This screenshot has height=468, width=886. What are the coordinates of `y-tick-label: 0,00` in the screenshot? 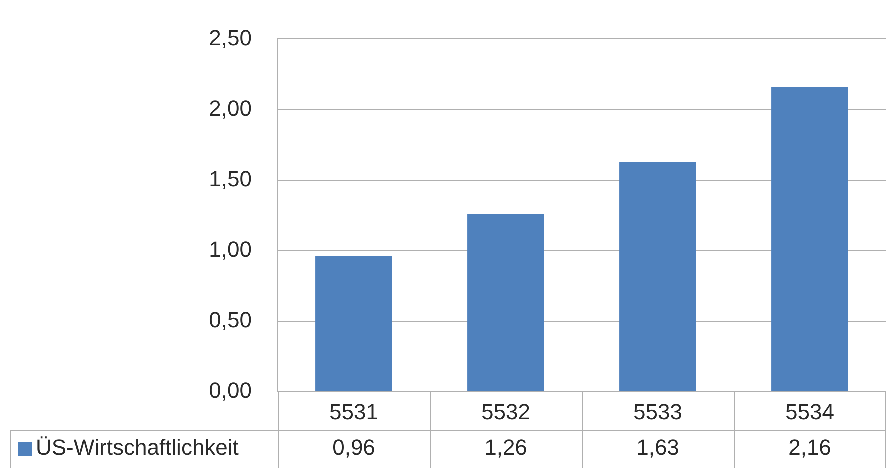 It's located at (230, 391).